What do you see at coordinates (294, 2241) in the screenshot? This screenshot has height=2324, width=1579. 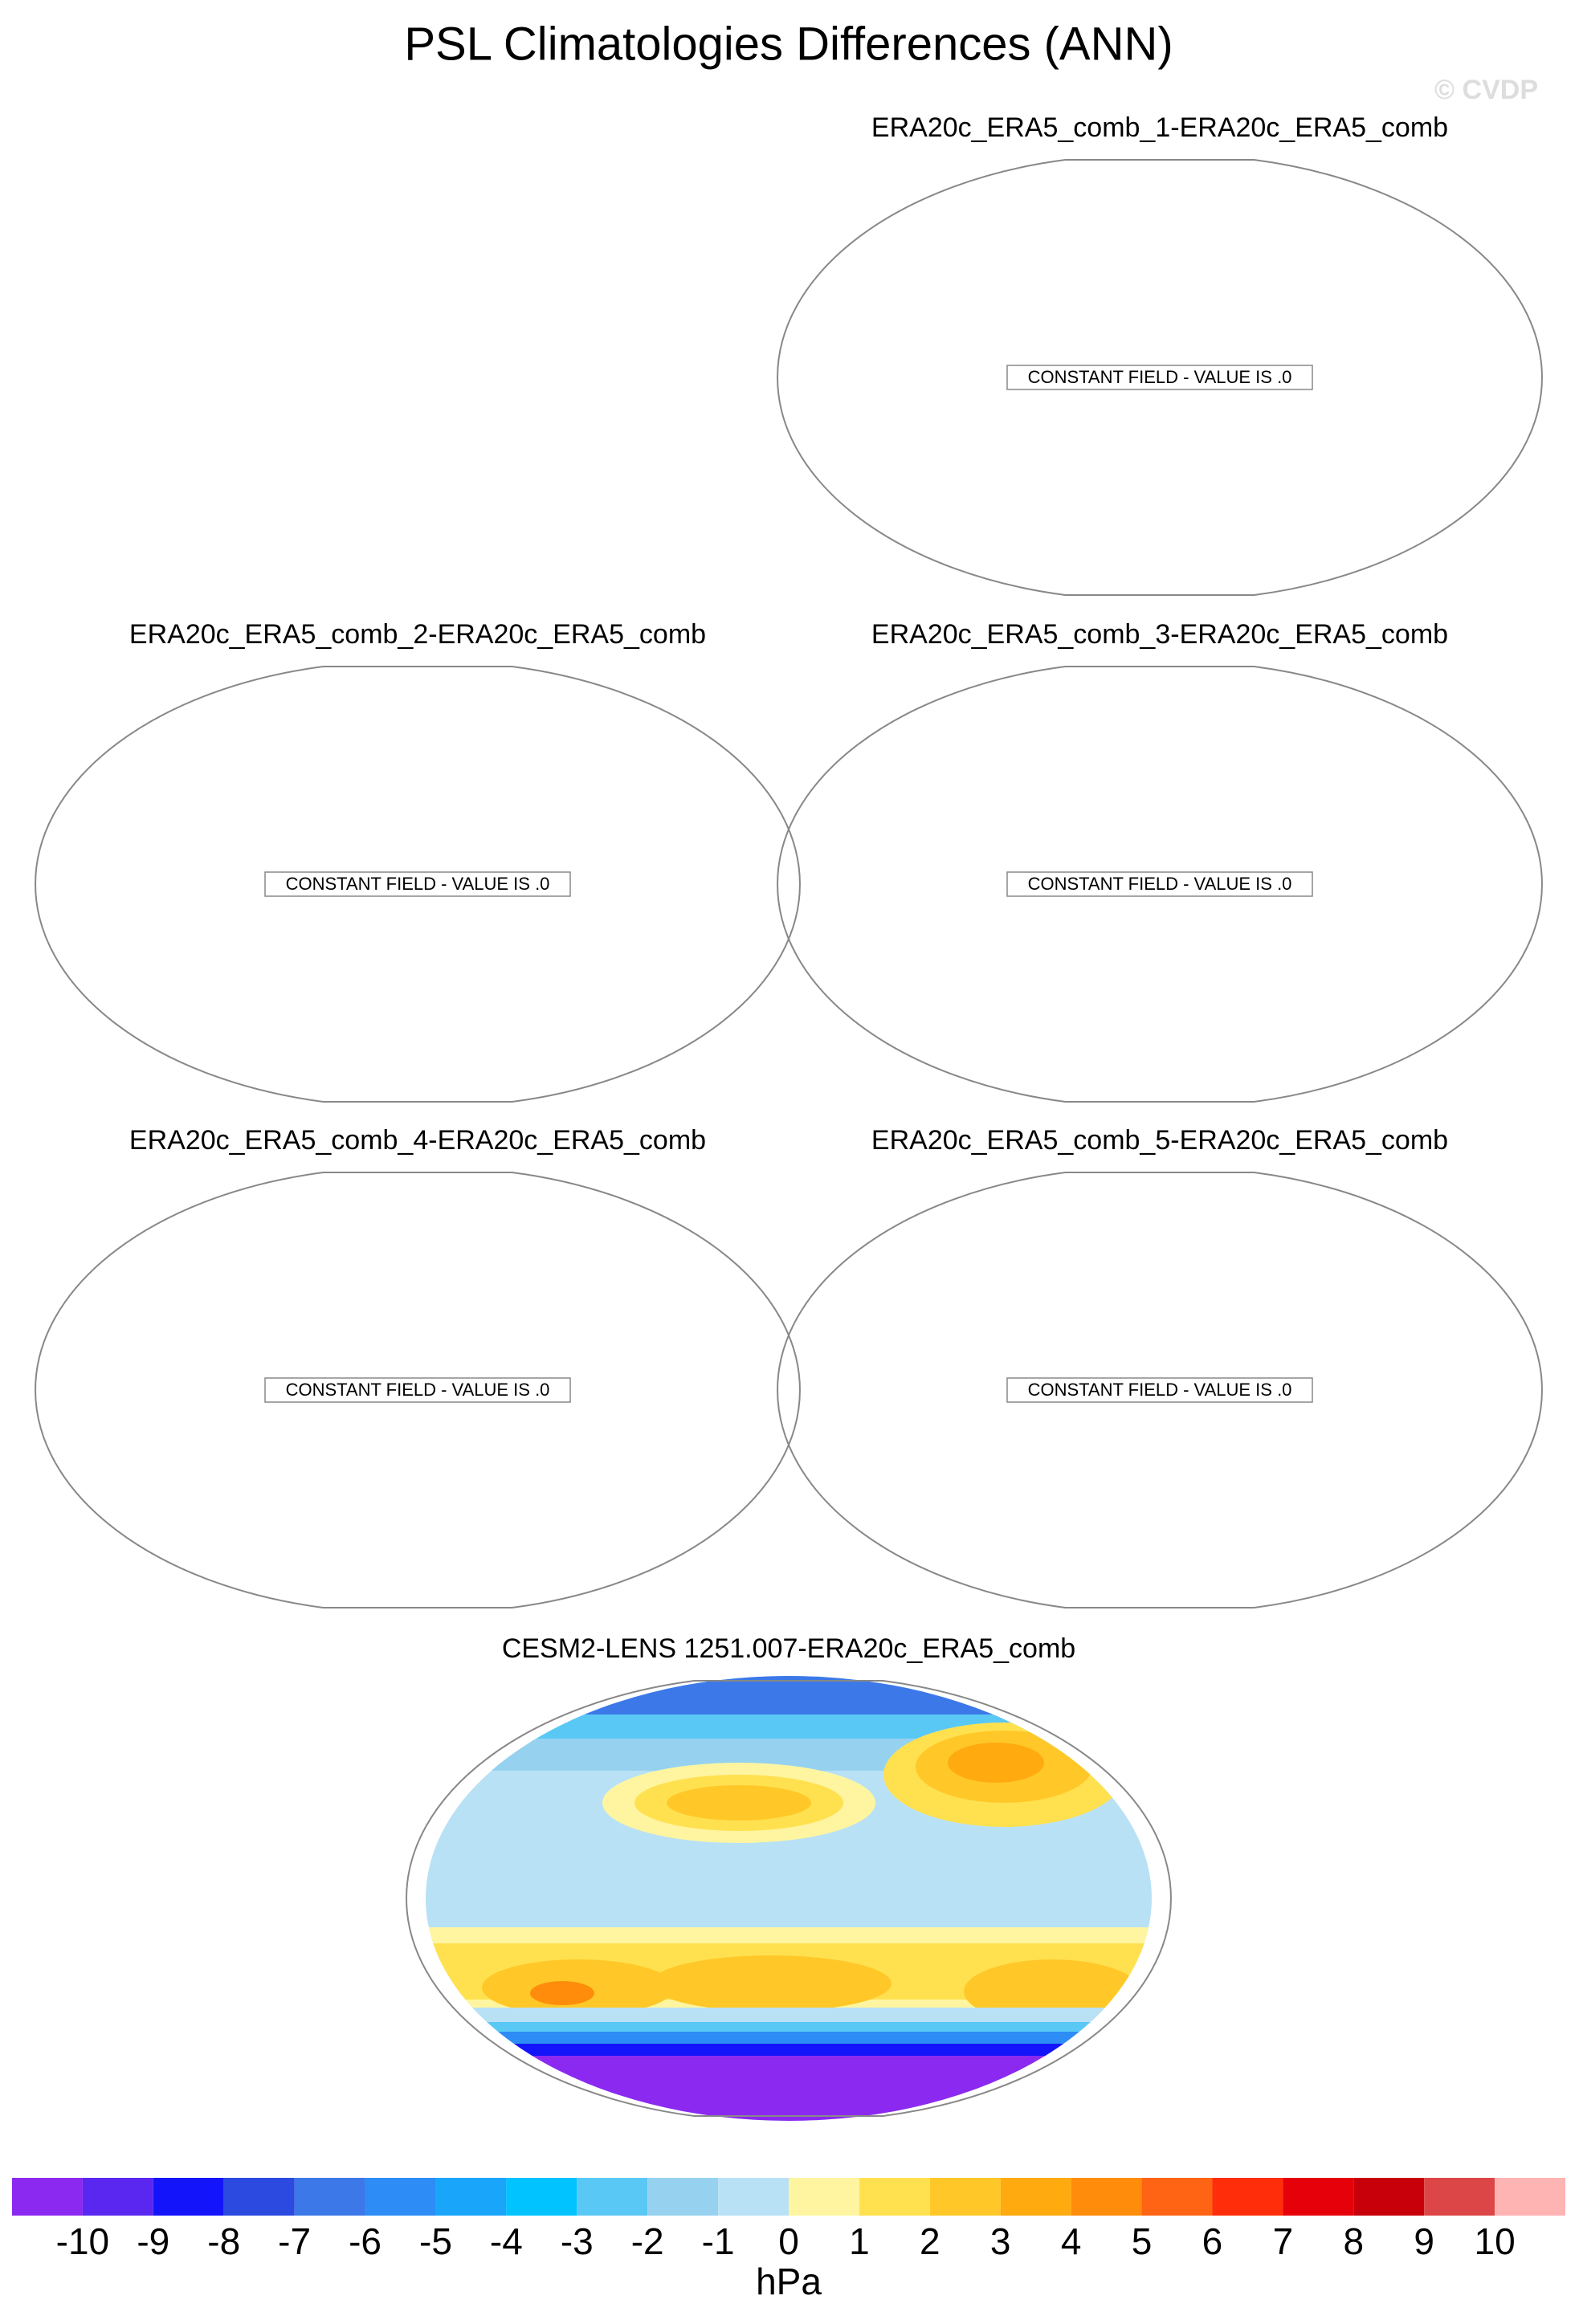 I see `colorbar-label: -7` at bounding box center [294, 2241].